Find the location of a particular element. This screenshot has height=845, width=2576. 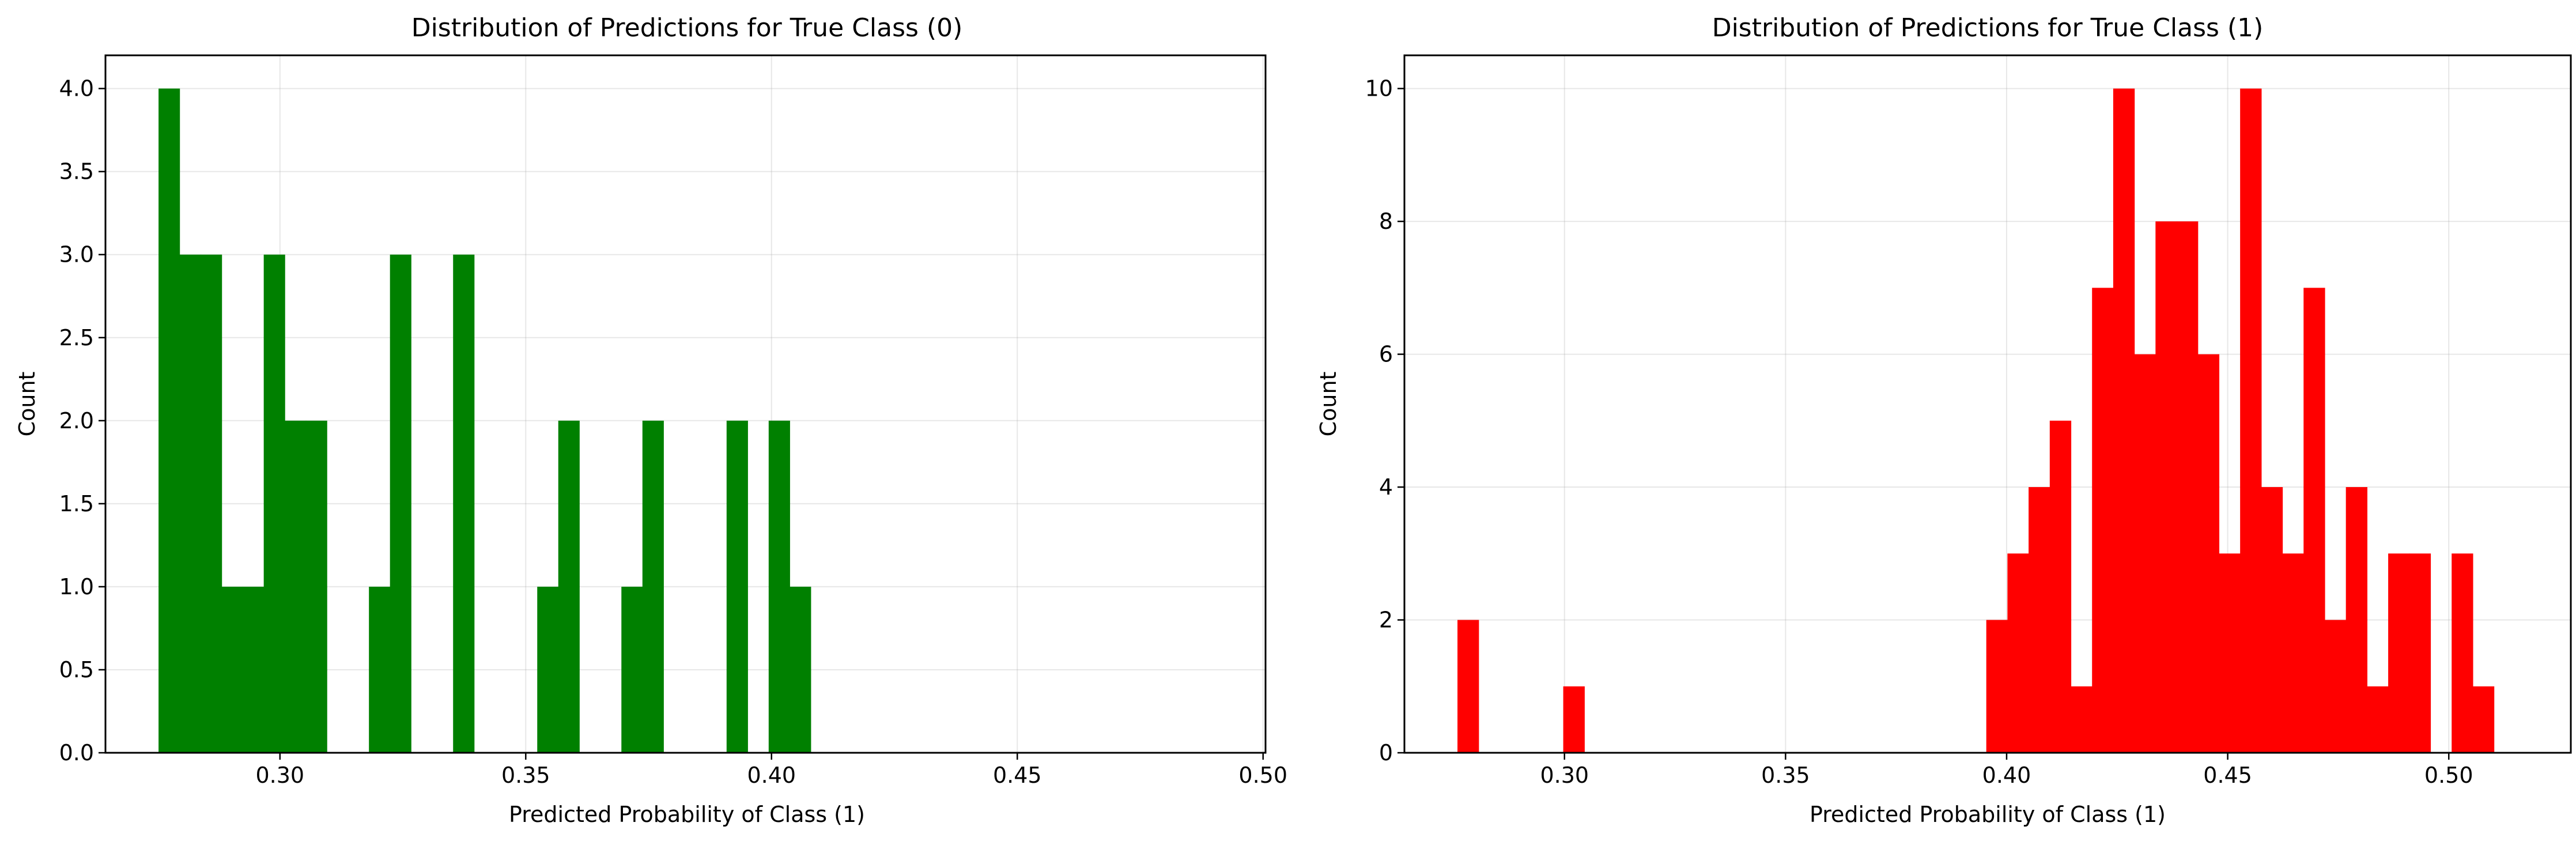

left-x-ticks: 0.30 0.35 0.40 0.45 0.50 is located at coordinates (771, 771).